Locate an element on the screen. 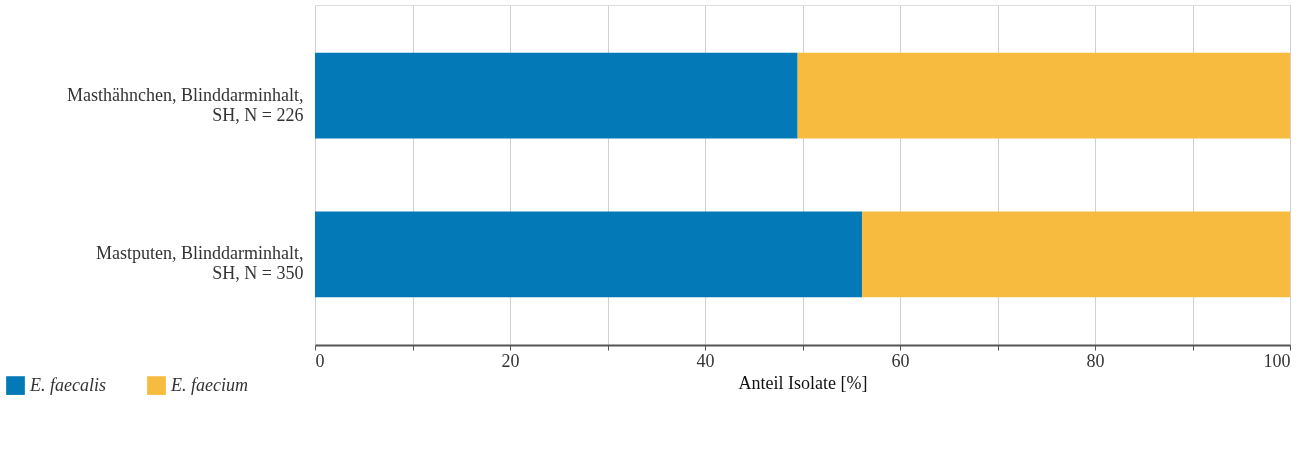 The image size is (1303, 467). legend-label: E. faecalis is located at coordinates (67, 384).